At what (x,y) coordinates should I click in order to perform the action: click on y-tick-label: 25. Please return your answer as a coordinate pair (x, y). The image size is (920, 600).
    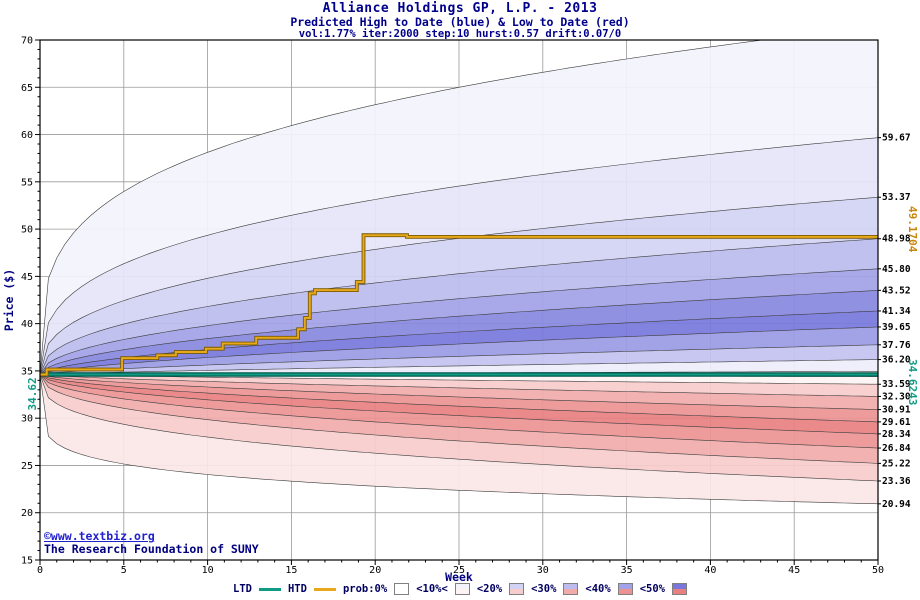
    Looking at the image, I should click on (27, 466).